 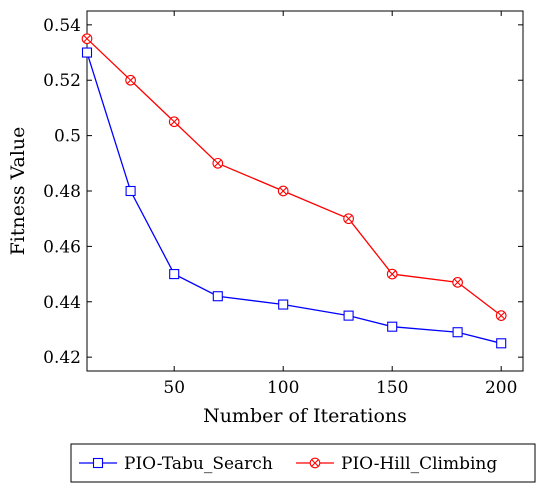 I want to click on x-tick-label: 100, so click(x=283, y=388).